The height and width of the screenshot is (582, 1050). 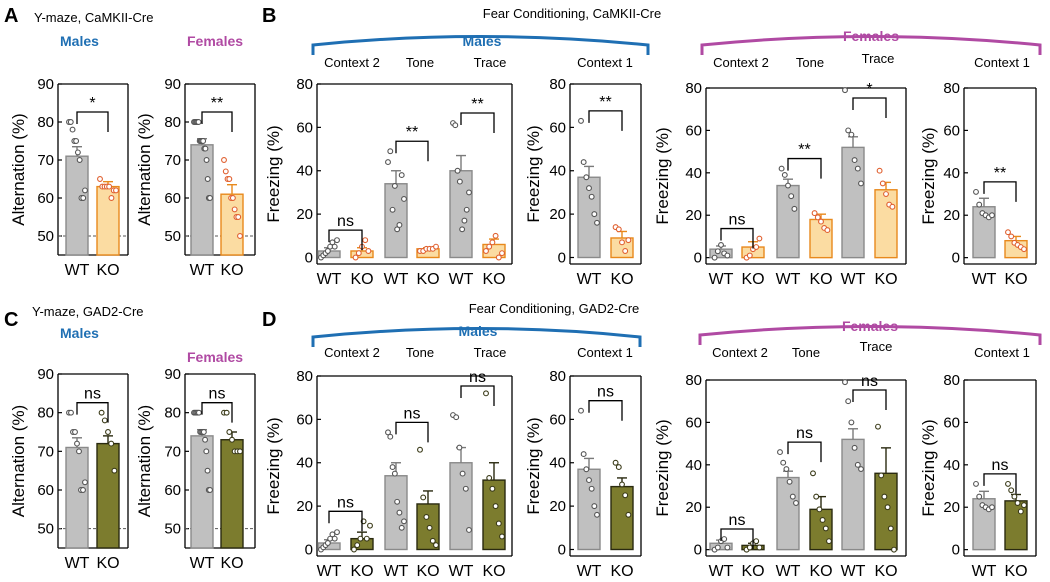 I want to click on section-title-ymaze-gad: Y-maze, GAD2-Cre, so click(x=88, y=311).